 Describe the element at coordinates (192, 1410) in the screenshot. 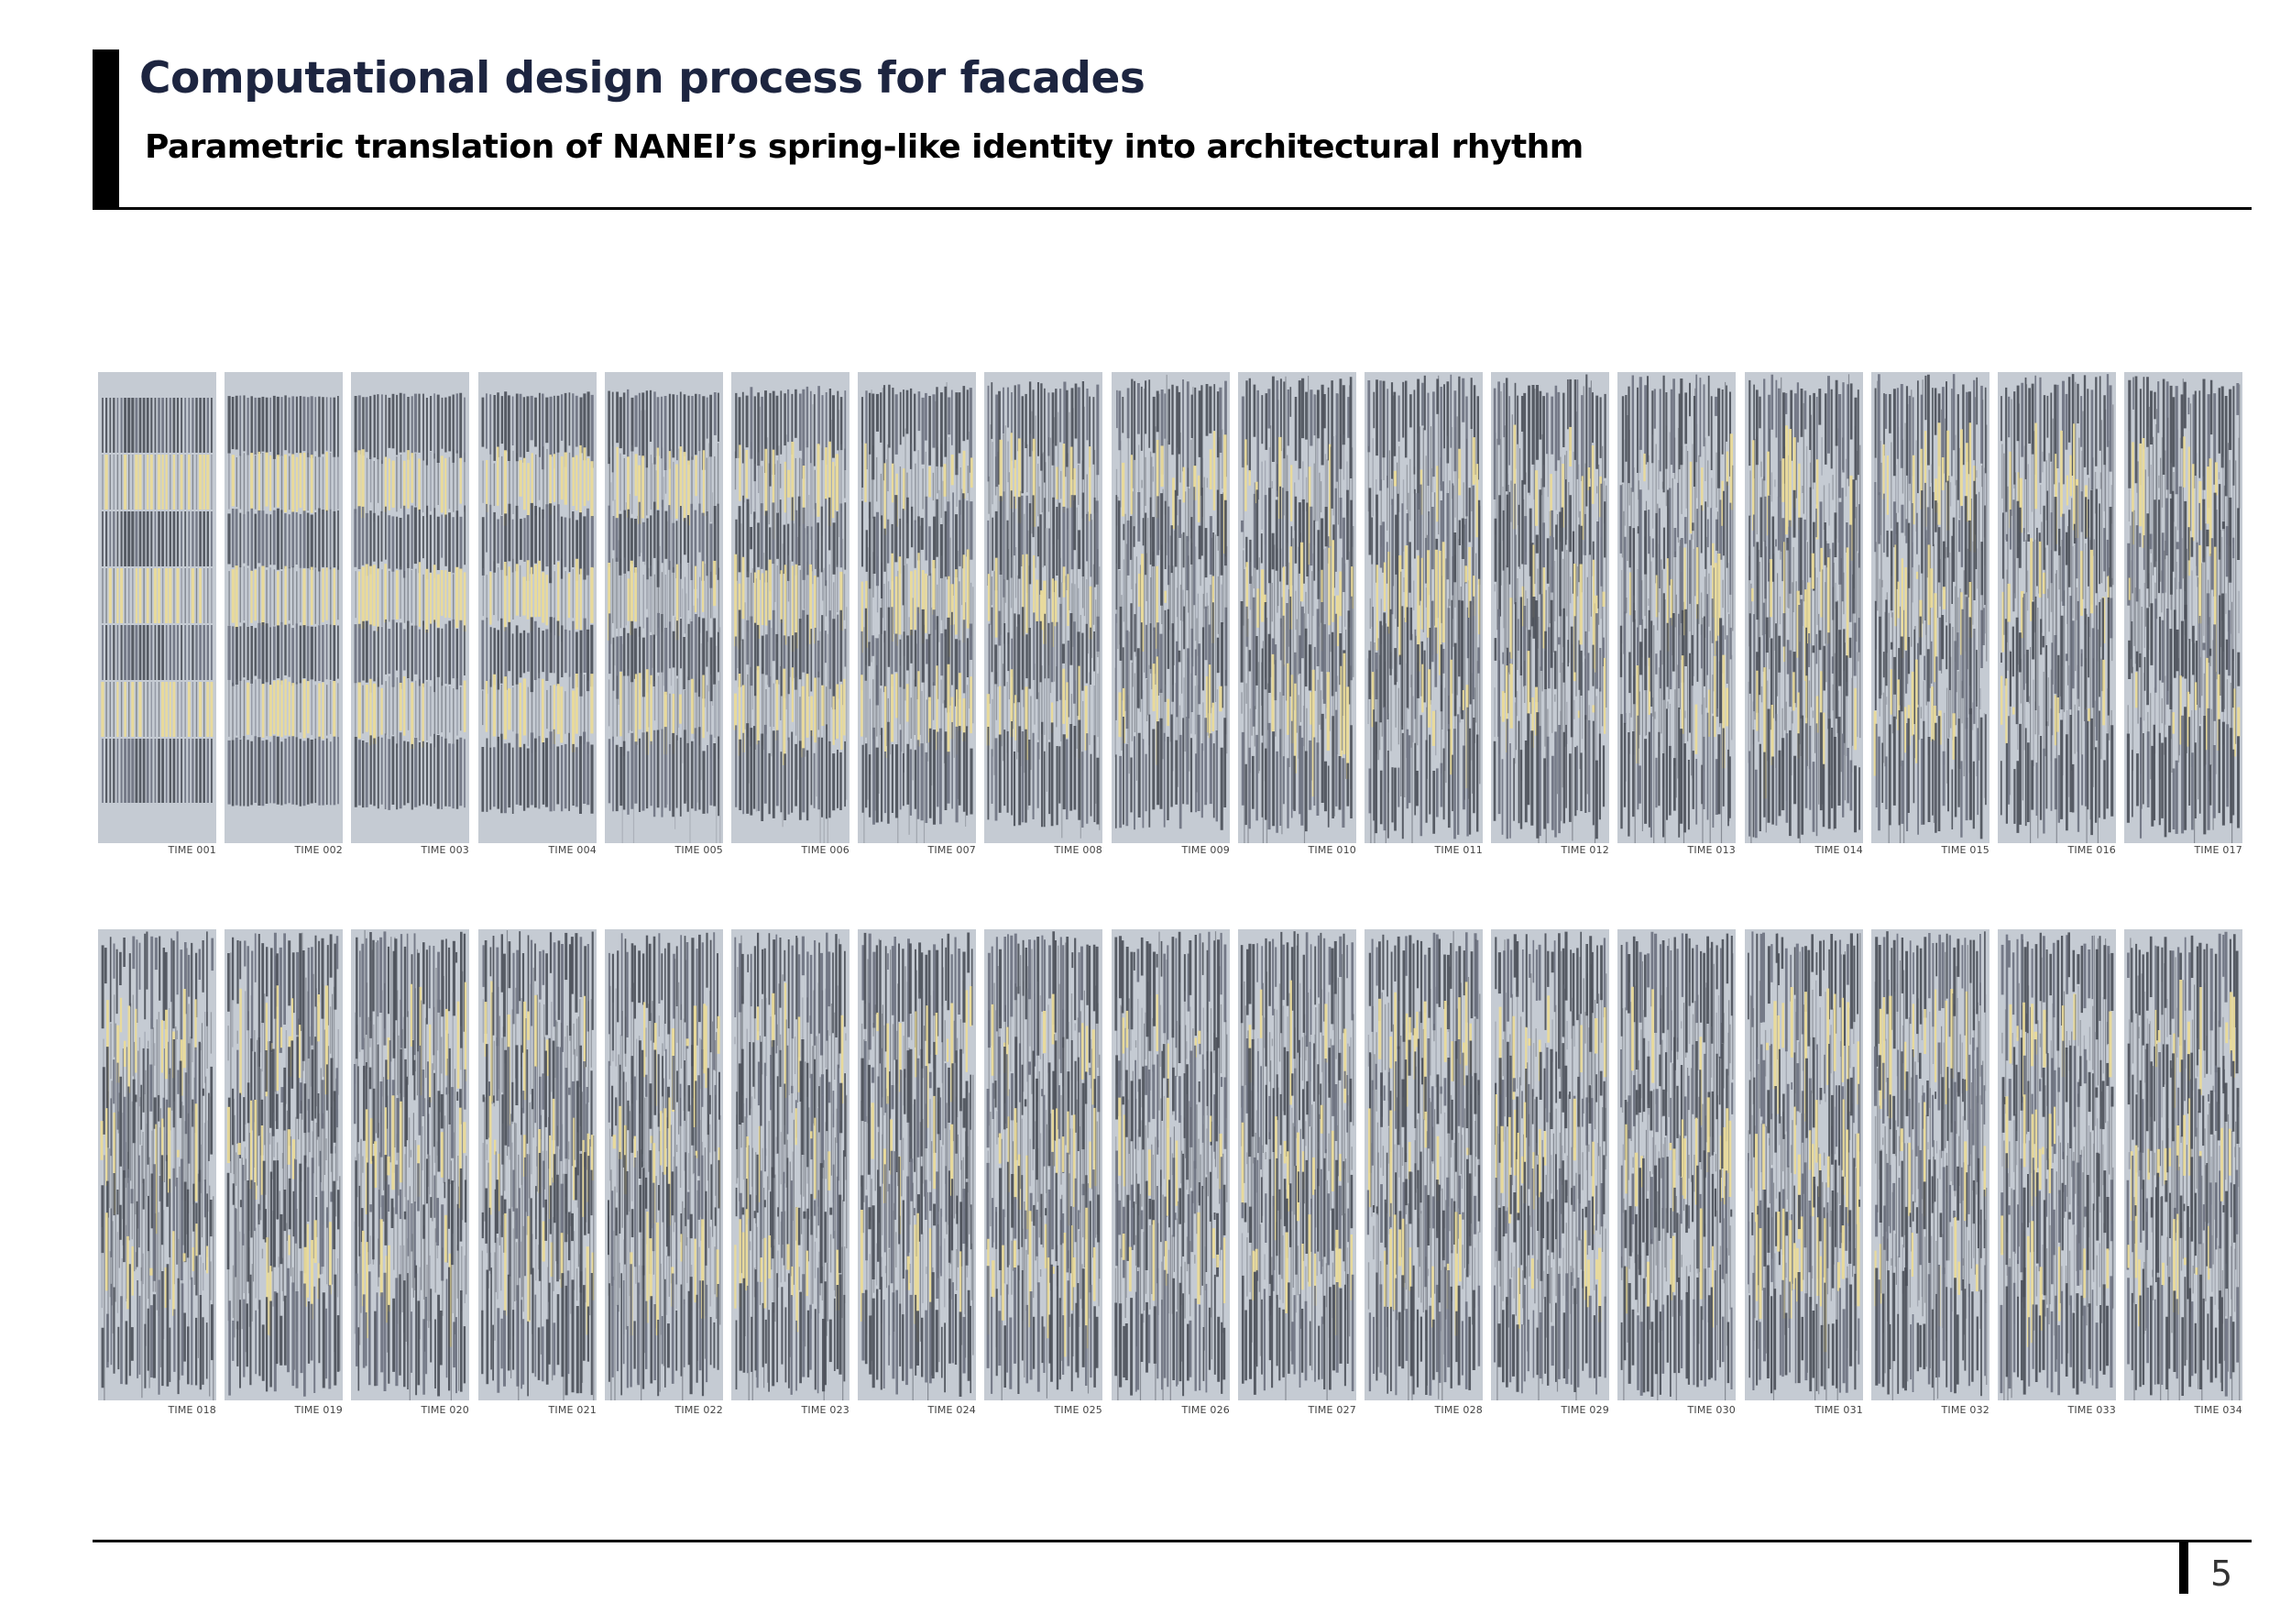

I see `frame-label: TIME 018` at that location.